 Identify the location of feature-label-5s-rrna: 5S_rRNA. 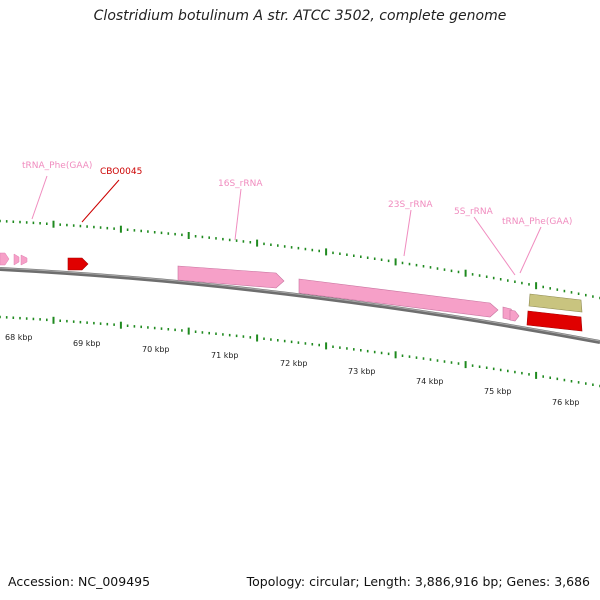
(474, 212).